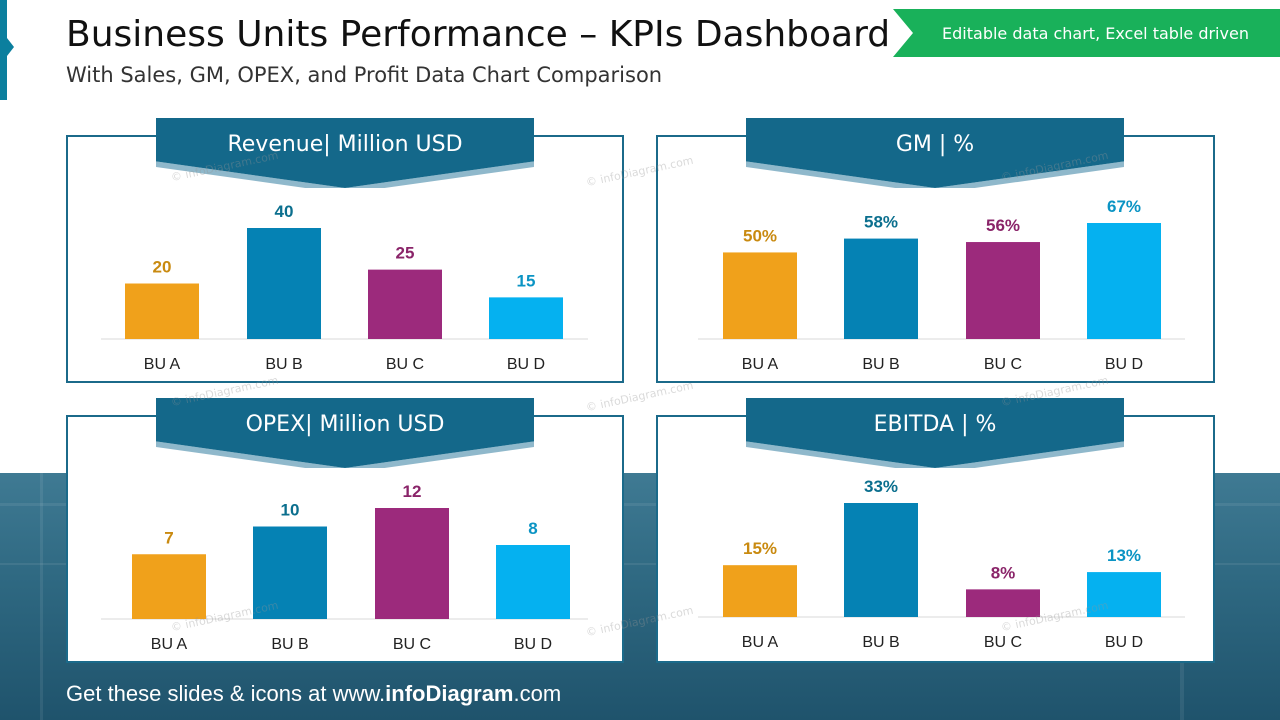  I want to click on editable-chart-ribbon: Editable data chart, Excel table driven, so click(1086, 33).